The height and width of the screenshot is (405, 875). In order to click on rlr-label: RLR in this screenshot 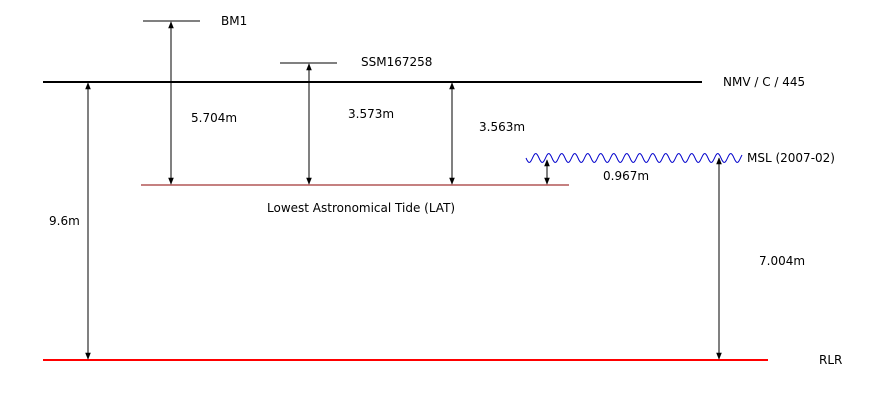, I will do `click(830, 360)`.